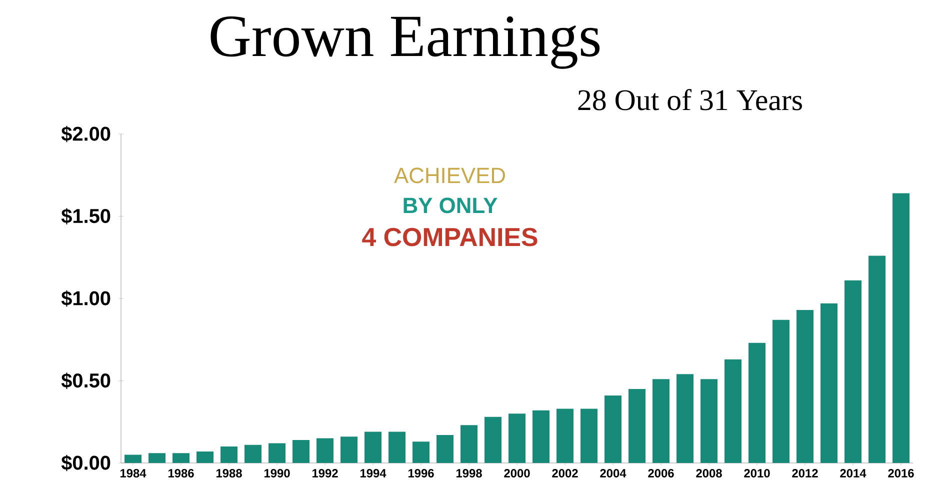 Image resolution: width=939 pixels, height=496 pixels. Describe the element at coordinates (805, 473) in the screenshot. I see `x-tick-label: 2012` at that location.